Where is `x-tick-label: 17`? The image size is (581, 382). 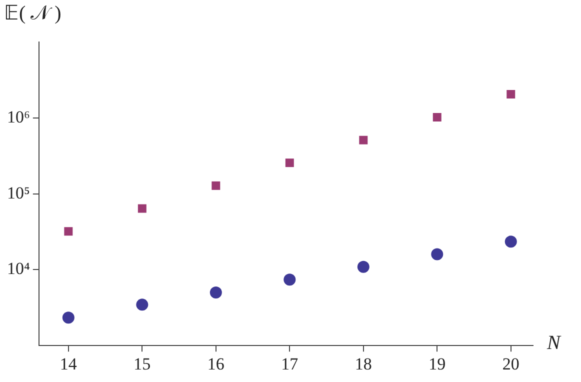 x-tick-label: 17 is located at coordinates (290, 364).